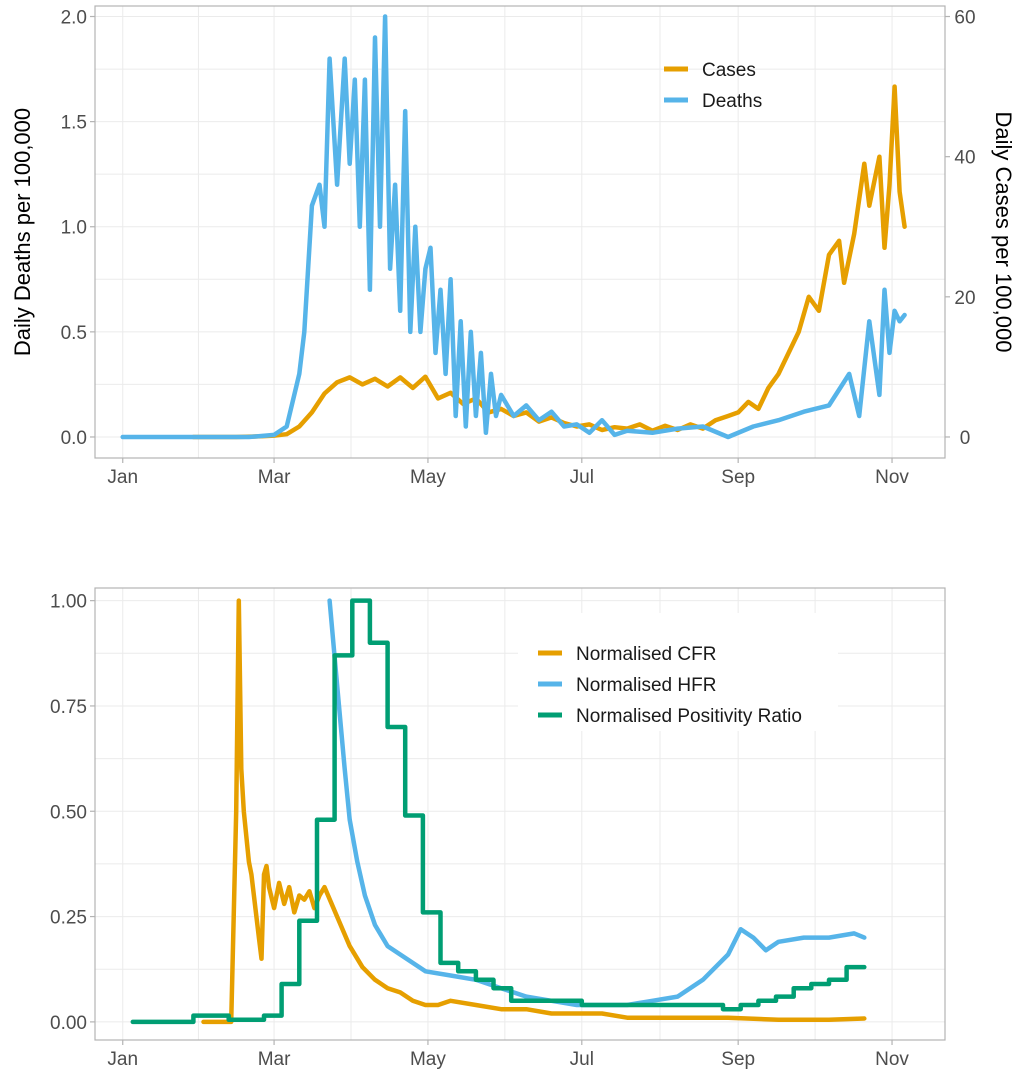 This screenshot has width=1015, height=1070. What do you see at coordinates (964, 158) in the screenshot?
I see `y2-tick-label: 40` at bounding box center [964, 158].